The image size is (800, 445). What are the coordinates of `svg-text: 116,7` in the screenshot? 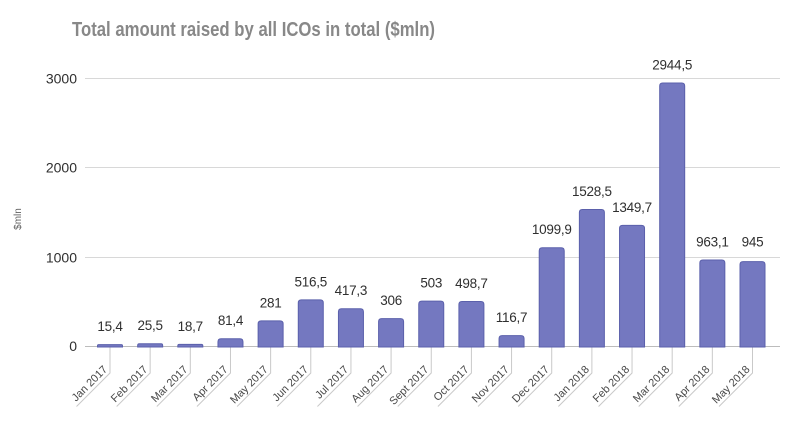 It's located at (512, 317).